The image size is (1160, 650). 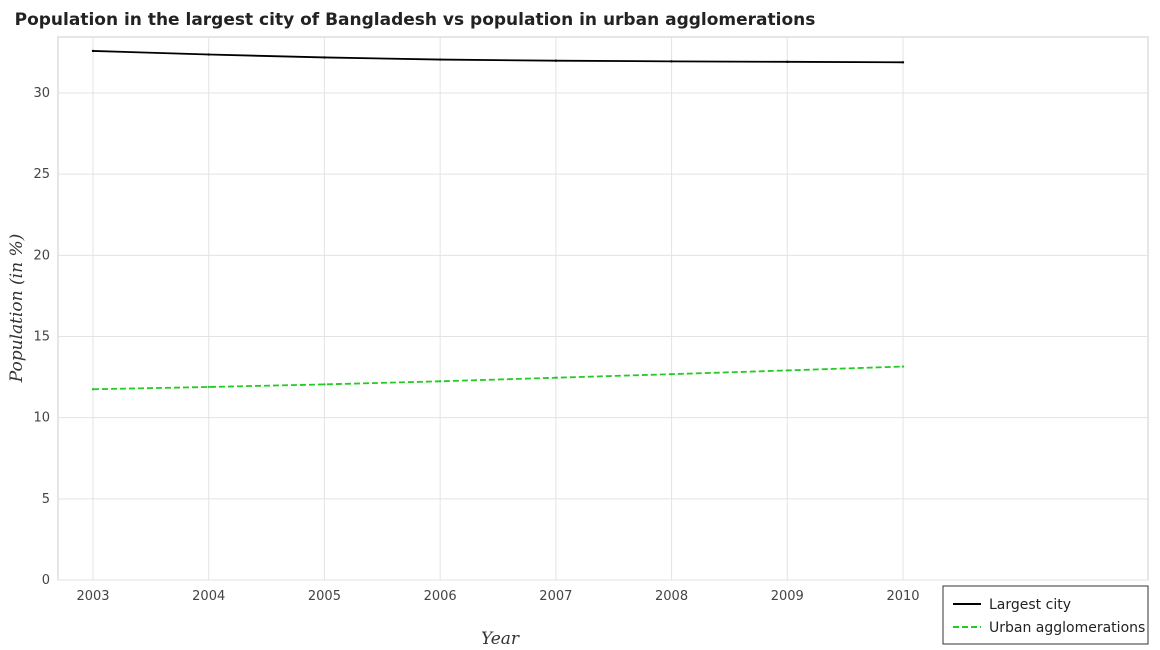 I want to click on x-tick-label: 2005, so click(x=324, y=596).